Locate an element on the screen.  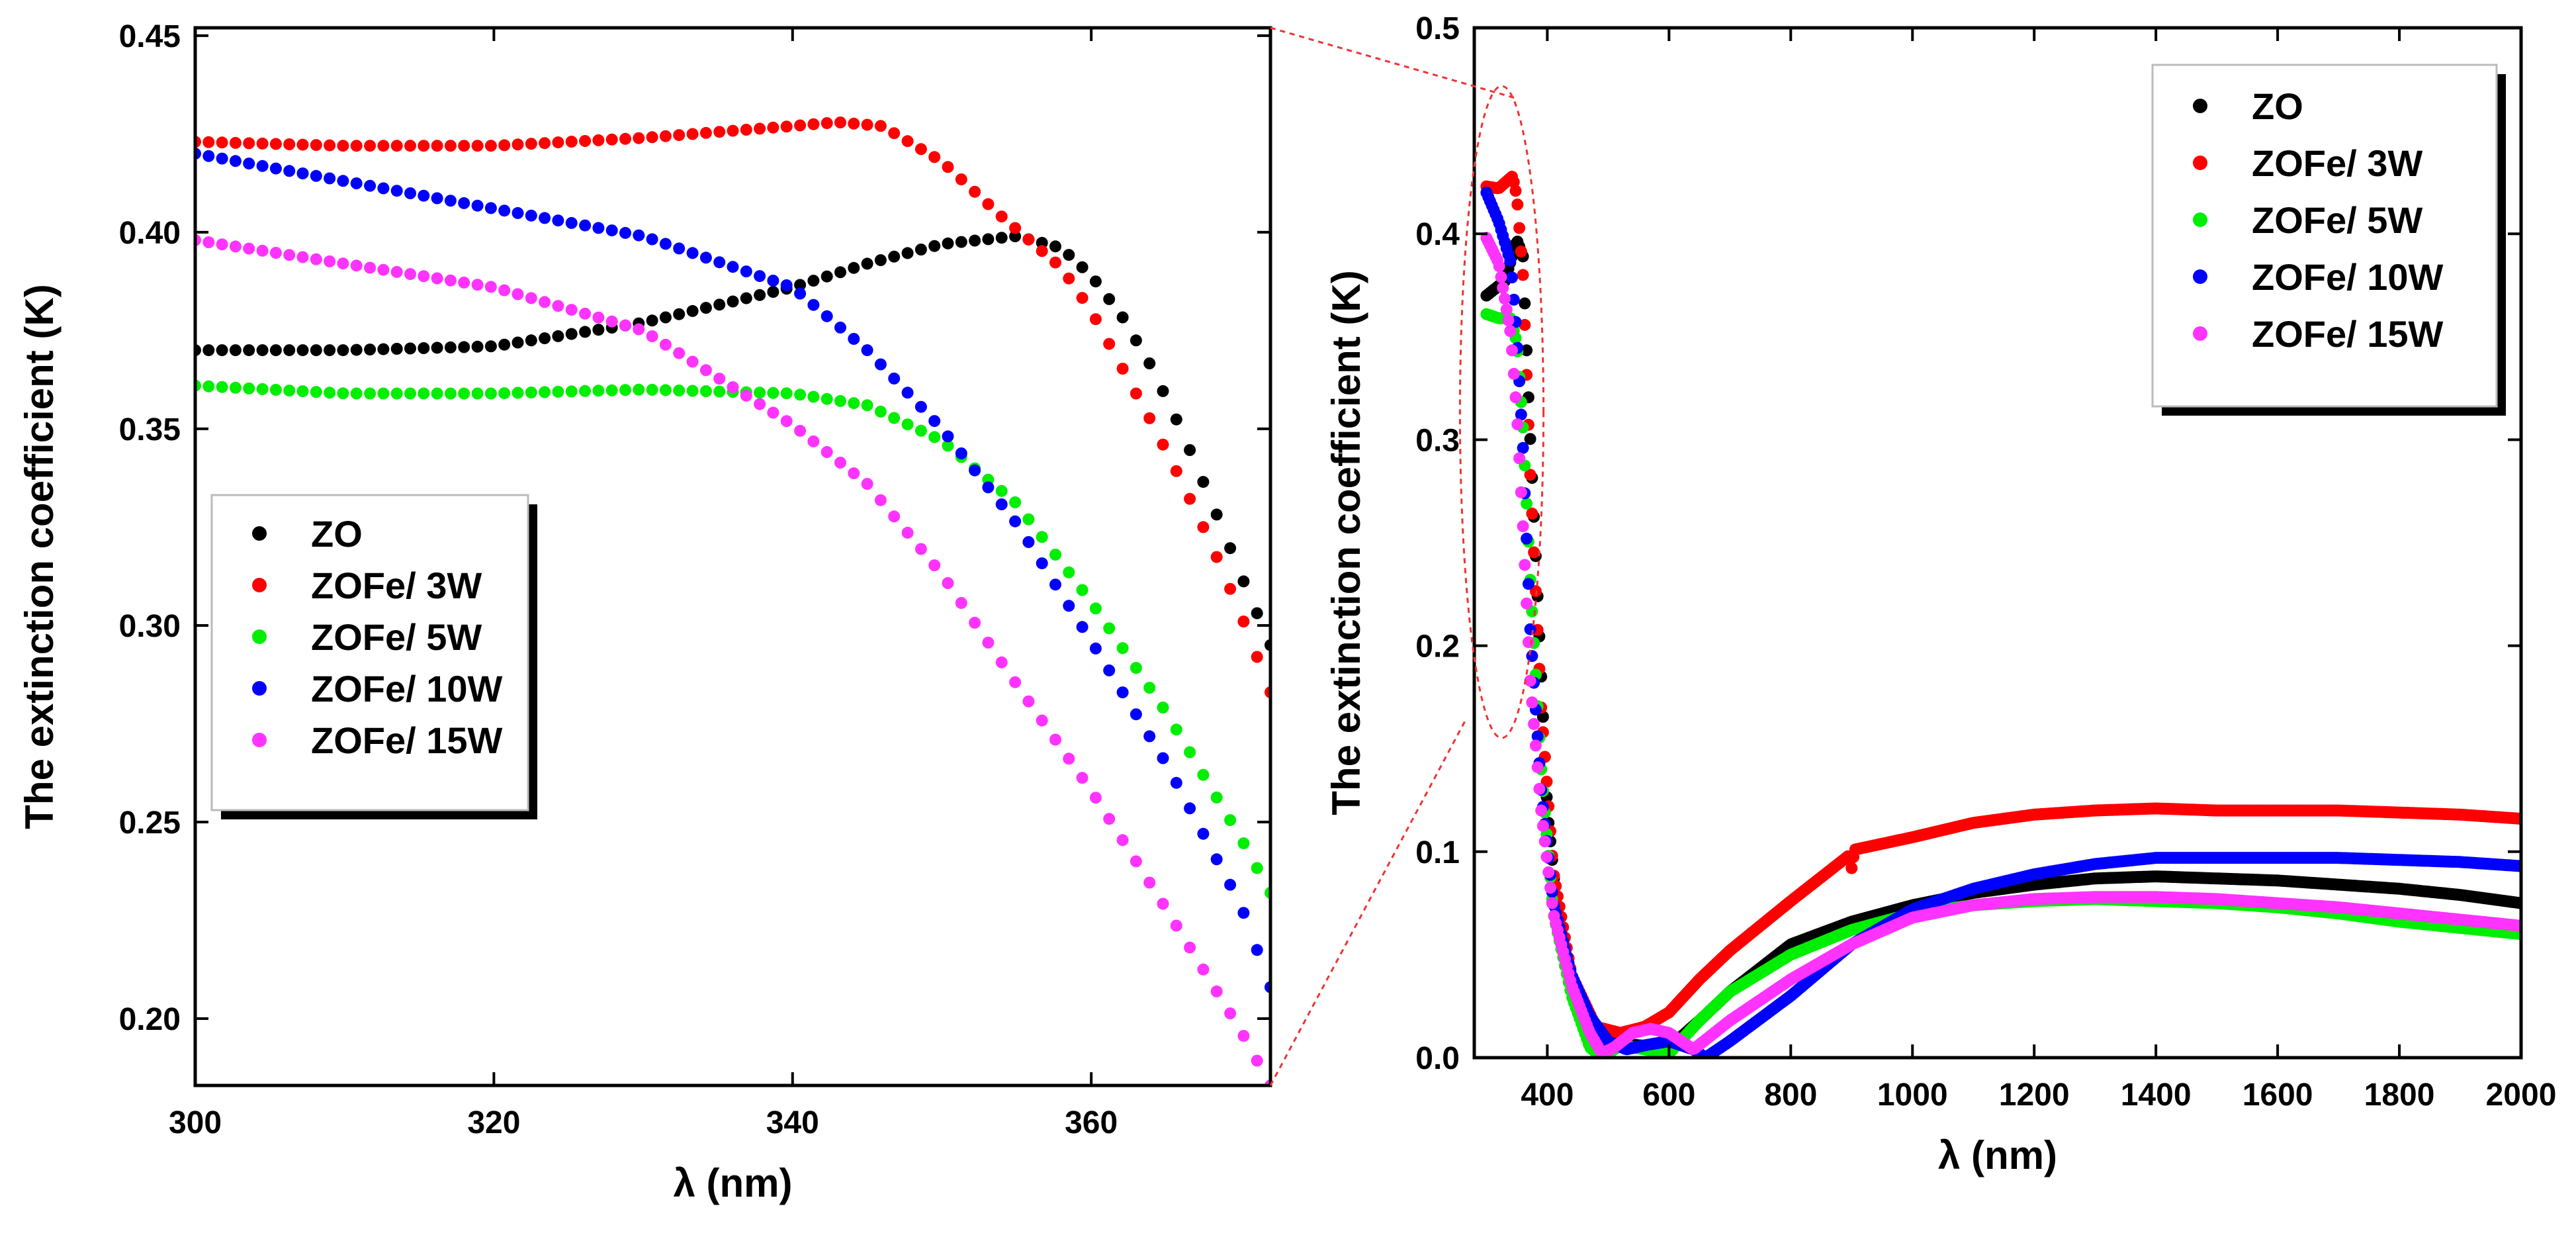
zoom-legend-item-zofe-3w: ZOFe/ 3W is located at coordinates (367, 586).